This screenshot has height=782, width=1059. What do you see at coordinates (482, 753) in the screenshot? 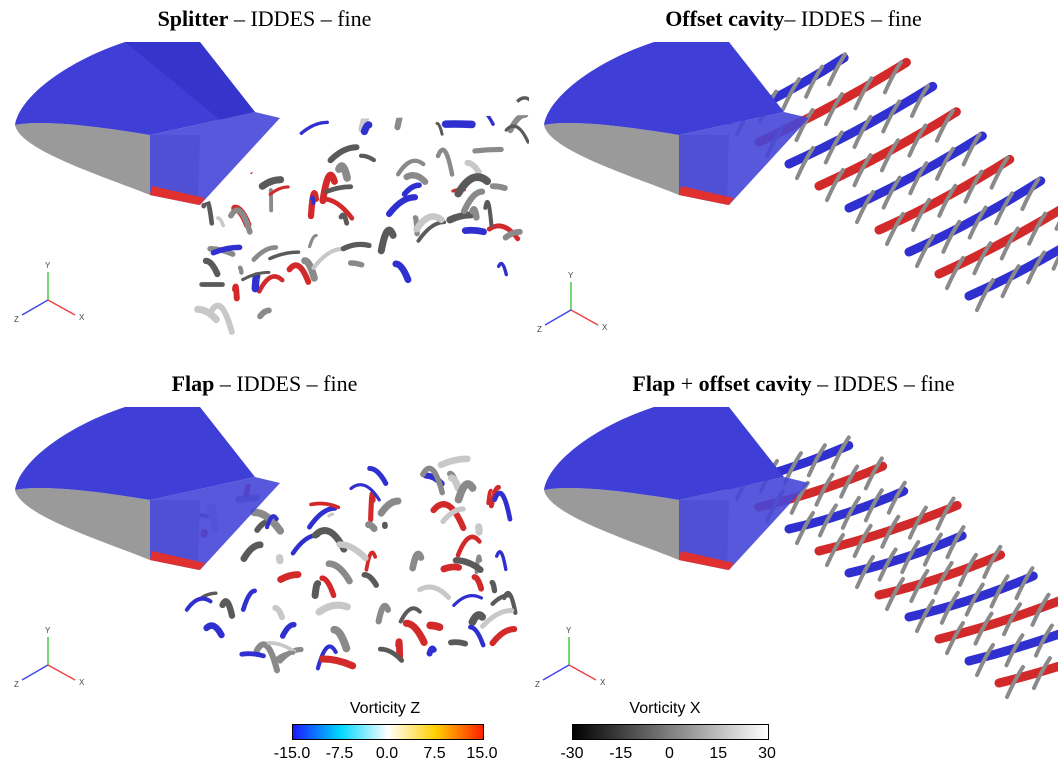
I see `colorbar-tick: 15.0` at bounding box center [482, 753].